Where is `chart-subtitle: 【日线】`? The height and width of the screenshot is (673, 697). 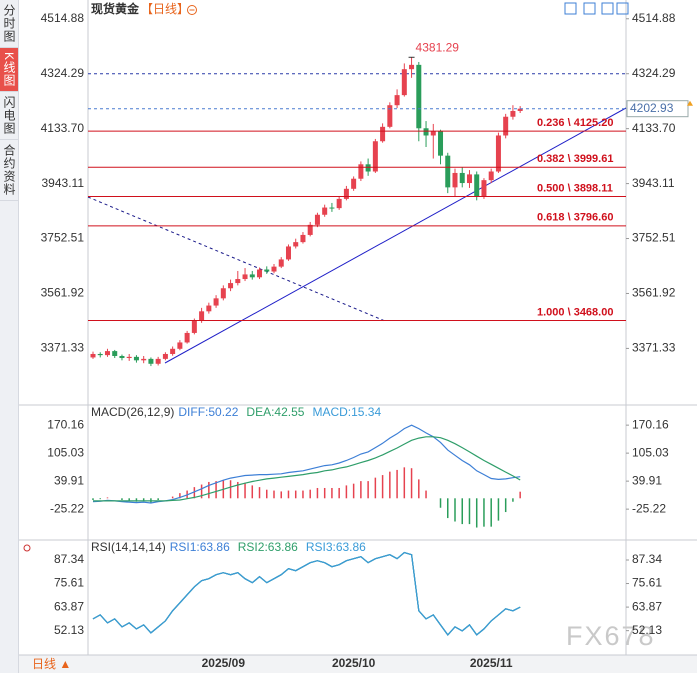
chart-subtitle: 【日线】 is located at coordinates (165, 9).